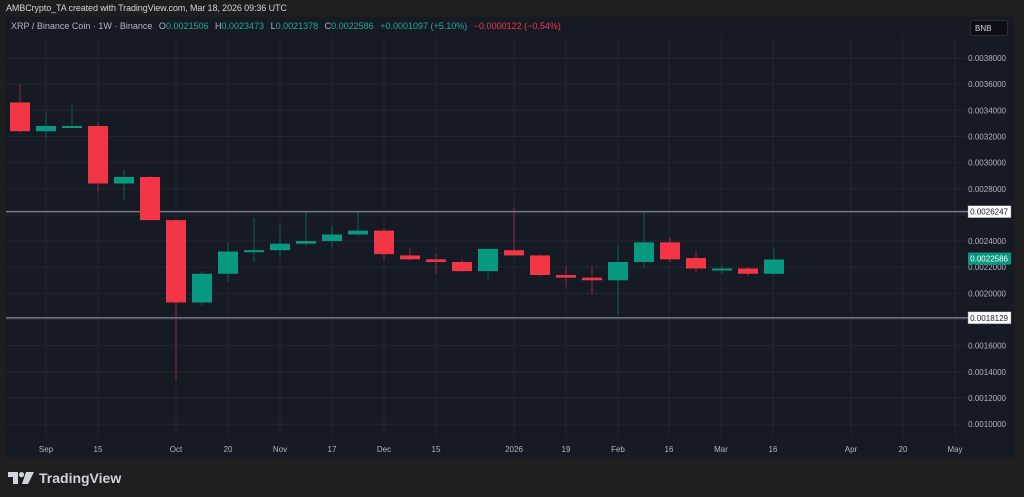 The image size is (1024, 497). Describe the element at coordinates (987, 267) in the screenshot. I see `y-axis-tick-label: 0.0022000` at that location.